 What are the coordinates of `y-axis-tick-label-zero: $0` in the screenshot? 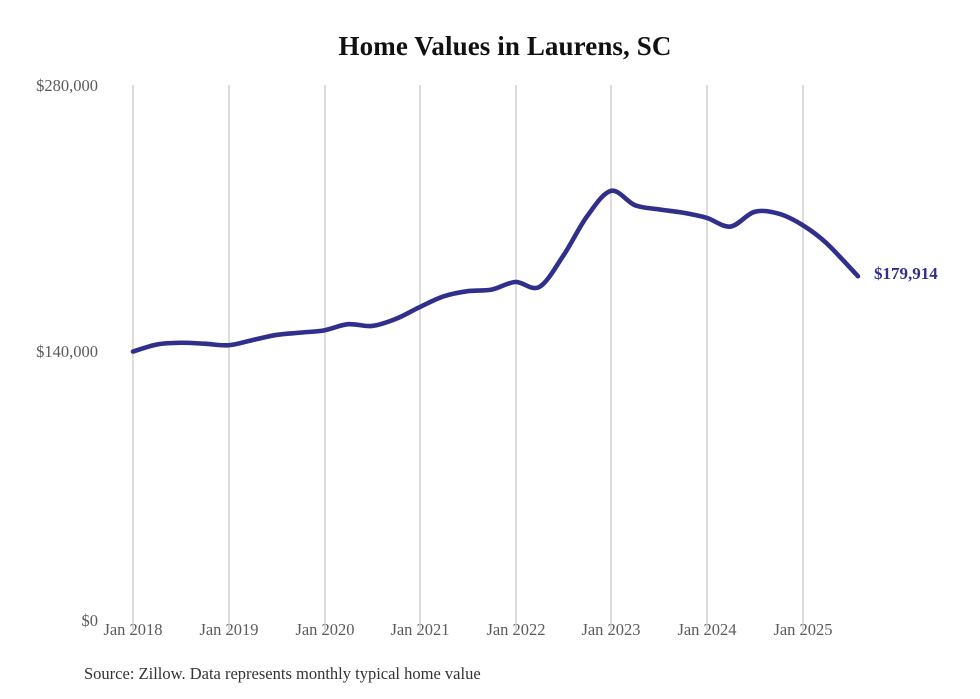 It's located at (90, 620).